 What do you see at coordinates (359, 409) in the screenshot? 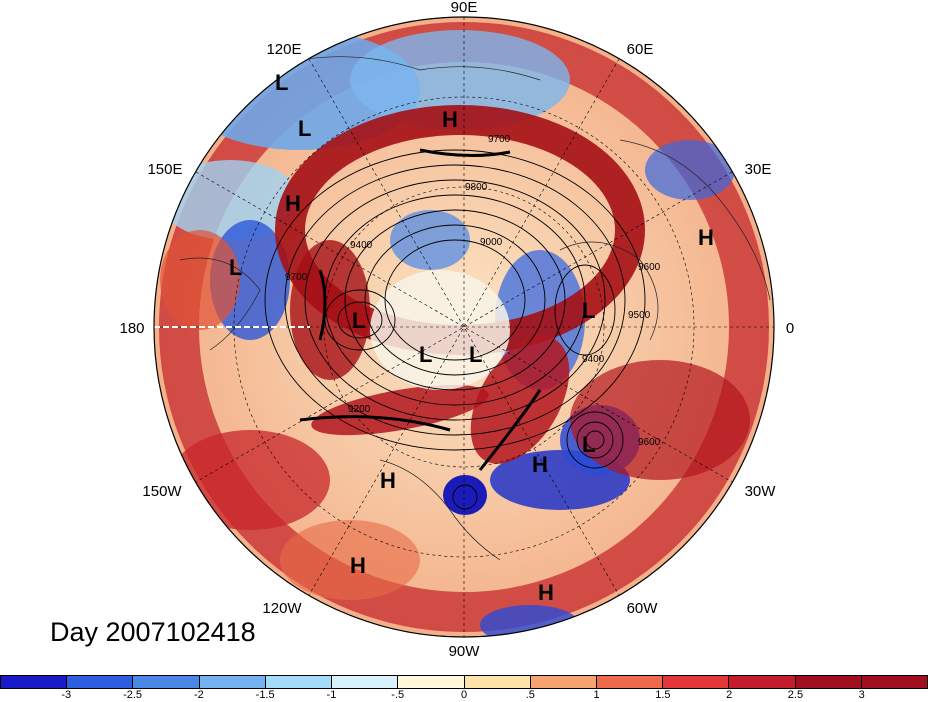
I see `contour-label: 9200` at bounding box center [359, 409].